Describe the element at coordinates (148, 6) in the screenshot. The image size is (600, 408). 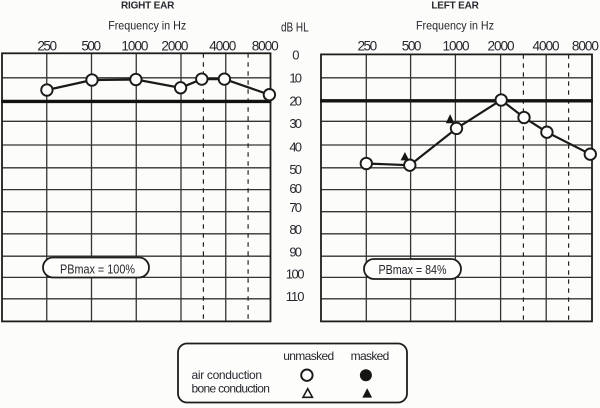
I see `svg-text: RIGHT EAR` at that location.